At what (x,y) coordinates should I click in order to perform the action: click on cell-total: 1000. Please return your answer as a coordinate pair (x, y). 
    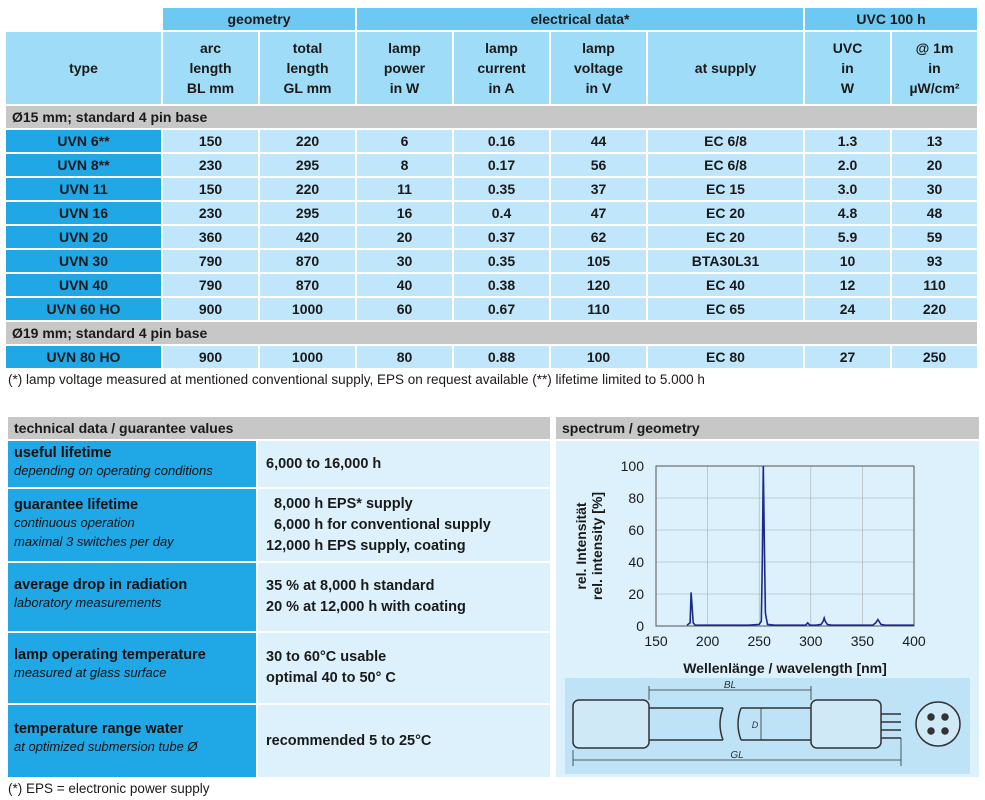
    Looking at the image, I should click on (307, 309).